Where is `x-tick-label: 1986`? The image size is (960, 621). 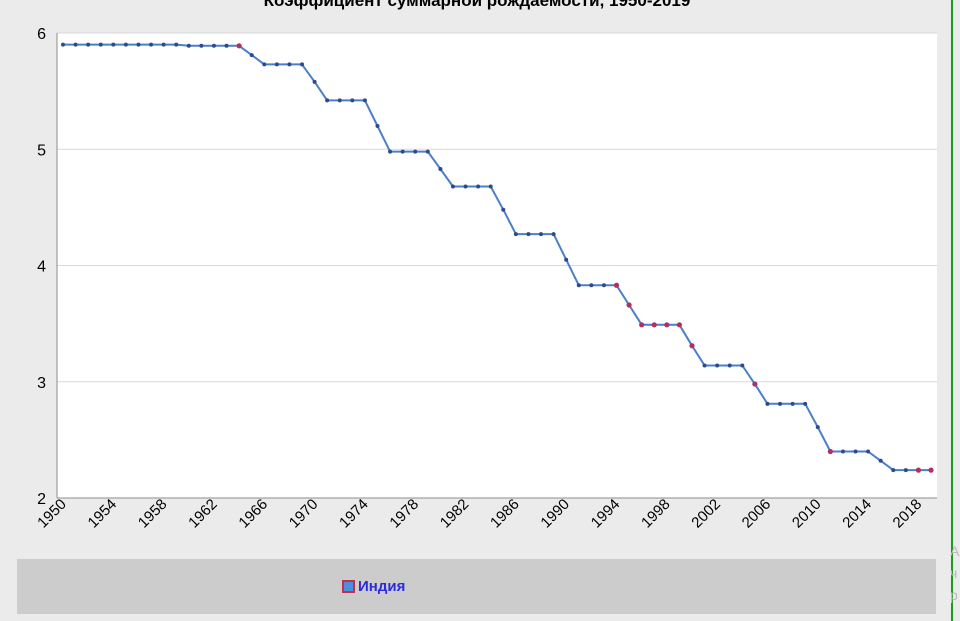 x-tick-label: 1986 is located at coordinates (505, 514).